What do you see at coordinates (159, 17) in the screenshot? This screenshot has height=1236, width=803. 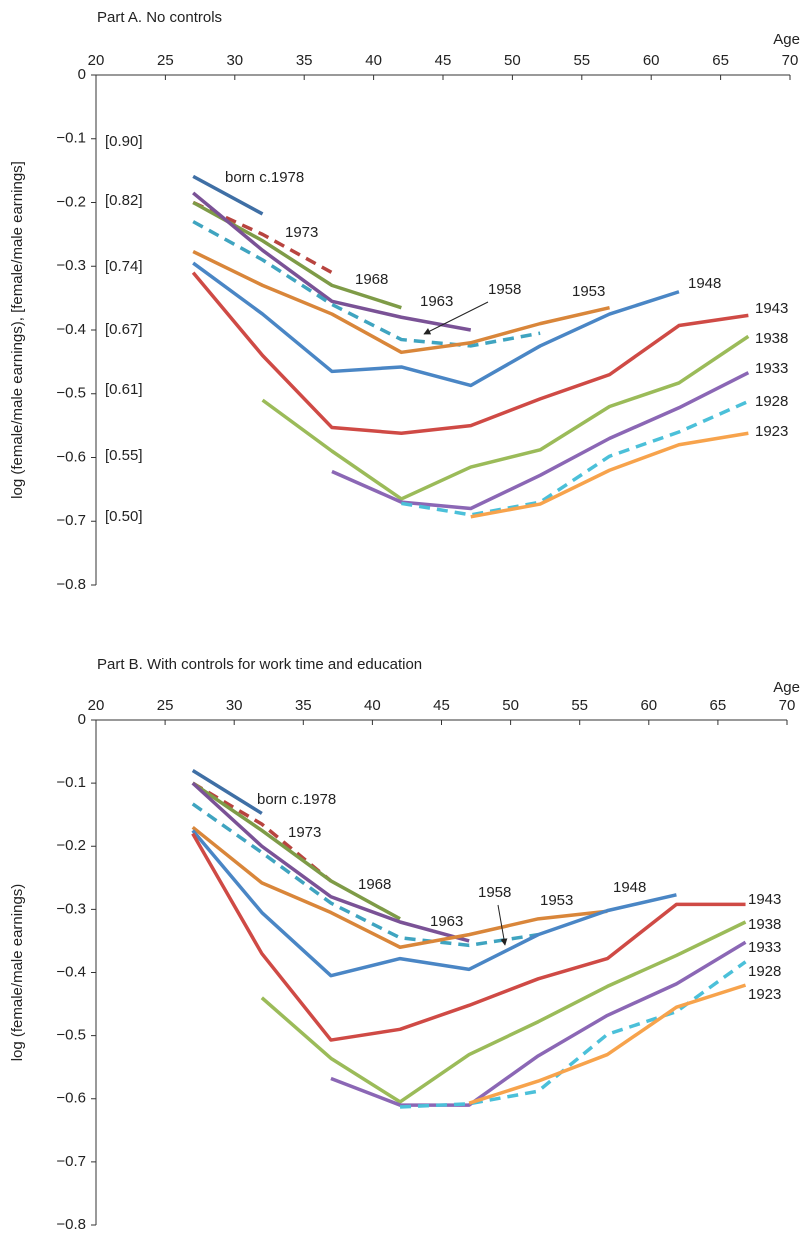 I see `panel-title: Part A. No controls` at bounding box center [159, 17].